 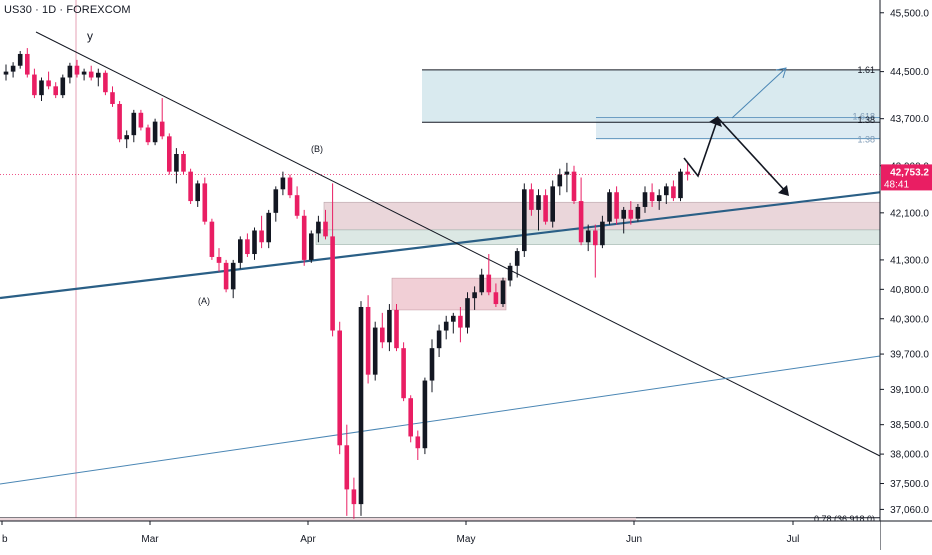 I want to click on price-tick-label: 40,800.0, so click(x=909, y=290).